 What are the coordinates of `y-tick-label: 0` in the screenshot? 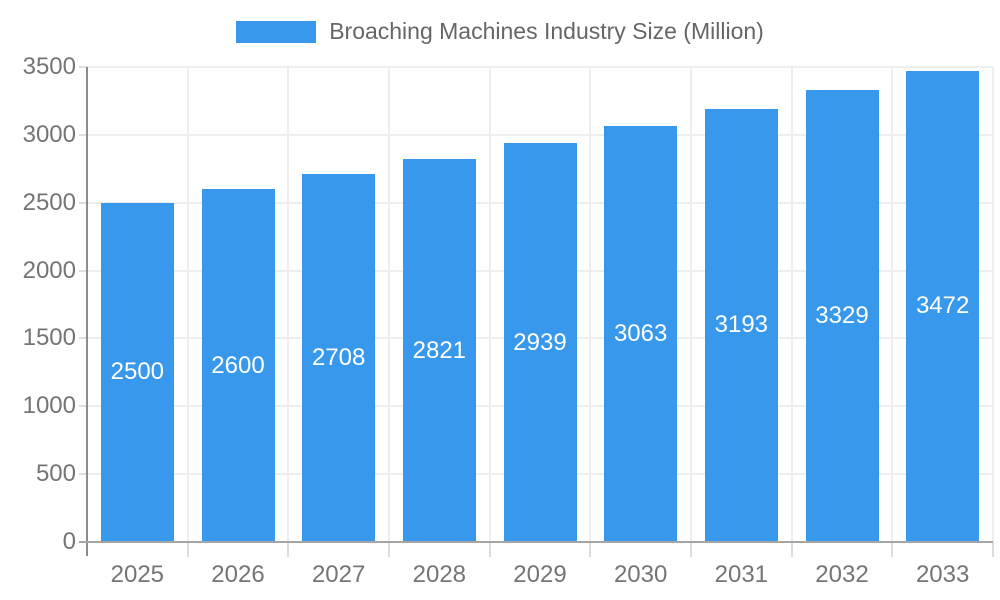 It's located at (69, 541).